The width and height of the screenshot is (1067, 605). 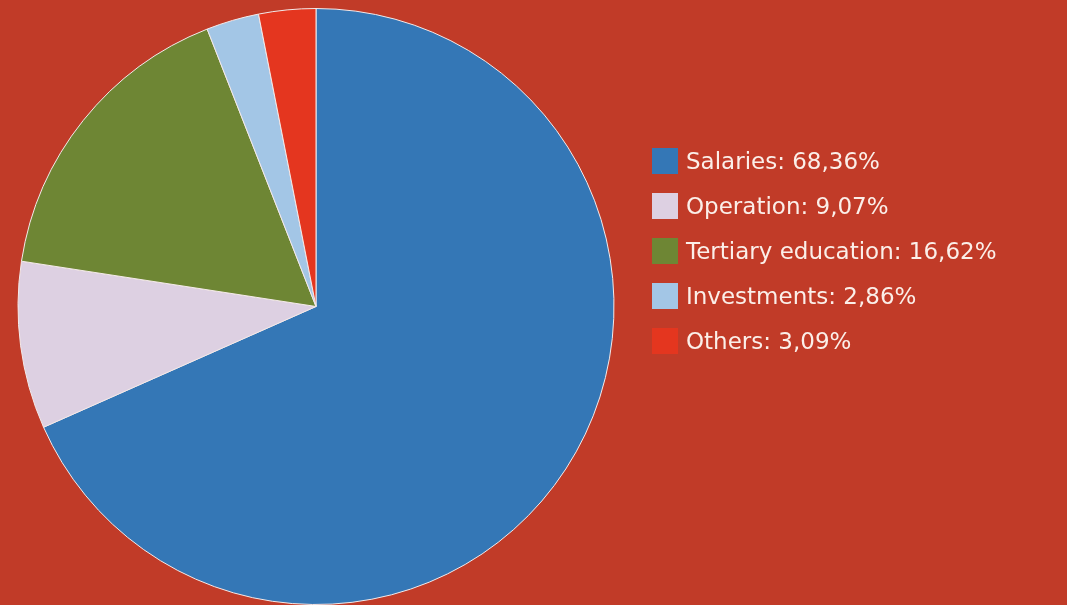 What do you see at coordinates (787, 206) in the screenshot?
I see `legend-label: Operation: 9,07%` at bounding box center [787, 206].